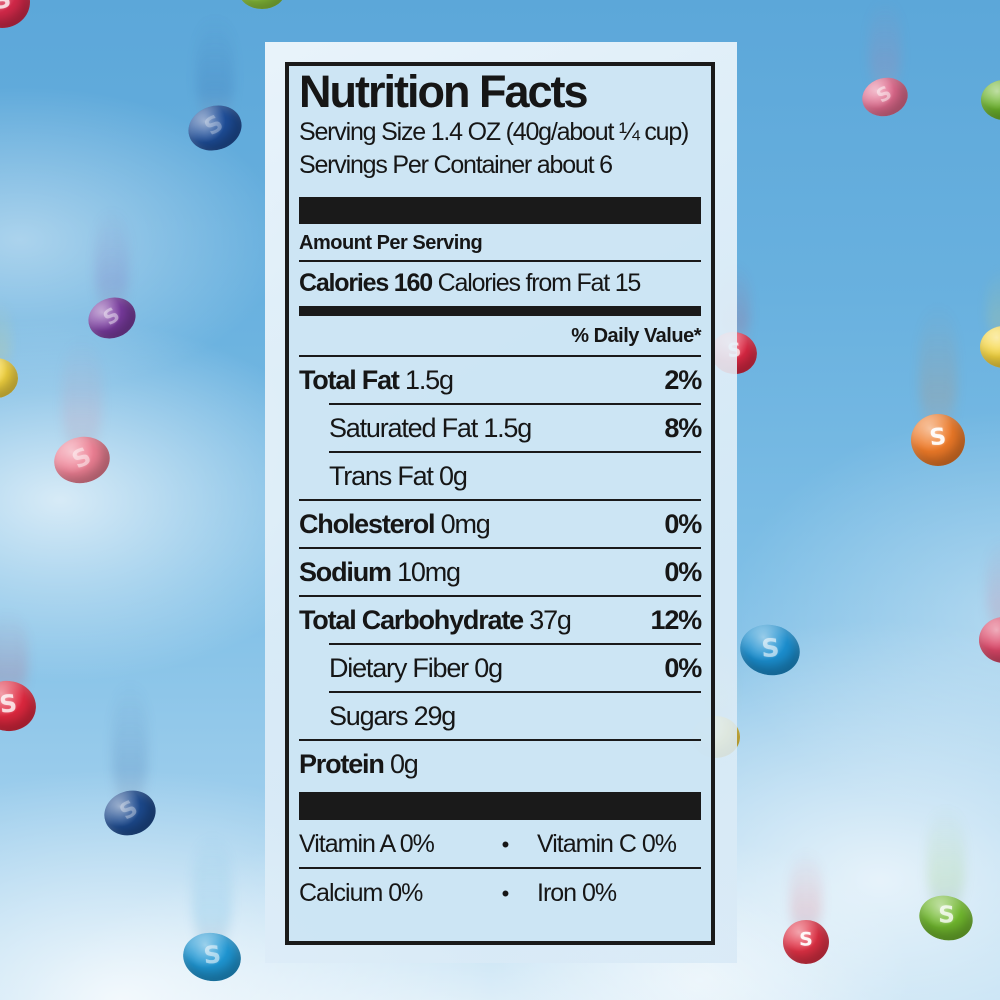  What do you see at coordinates (349, 379) in the screenshot?
I see `nutrient-name: Total Fat` at bounding box center [349, 379].